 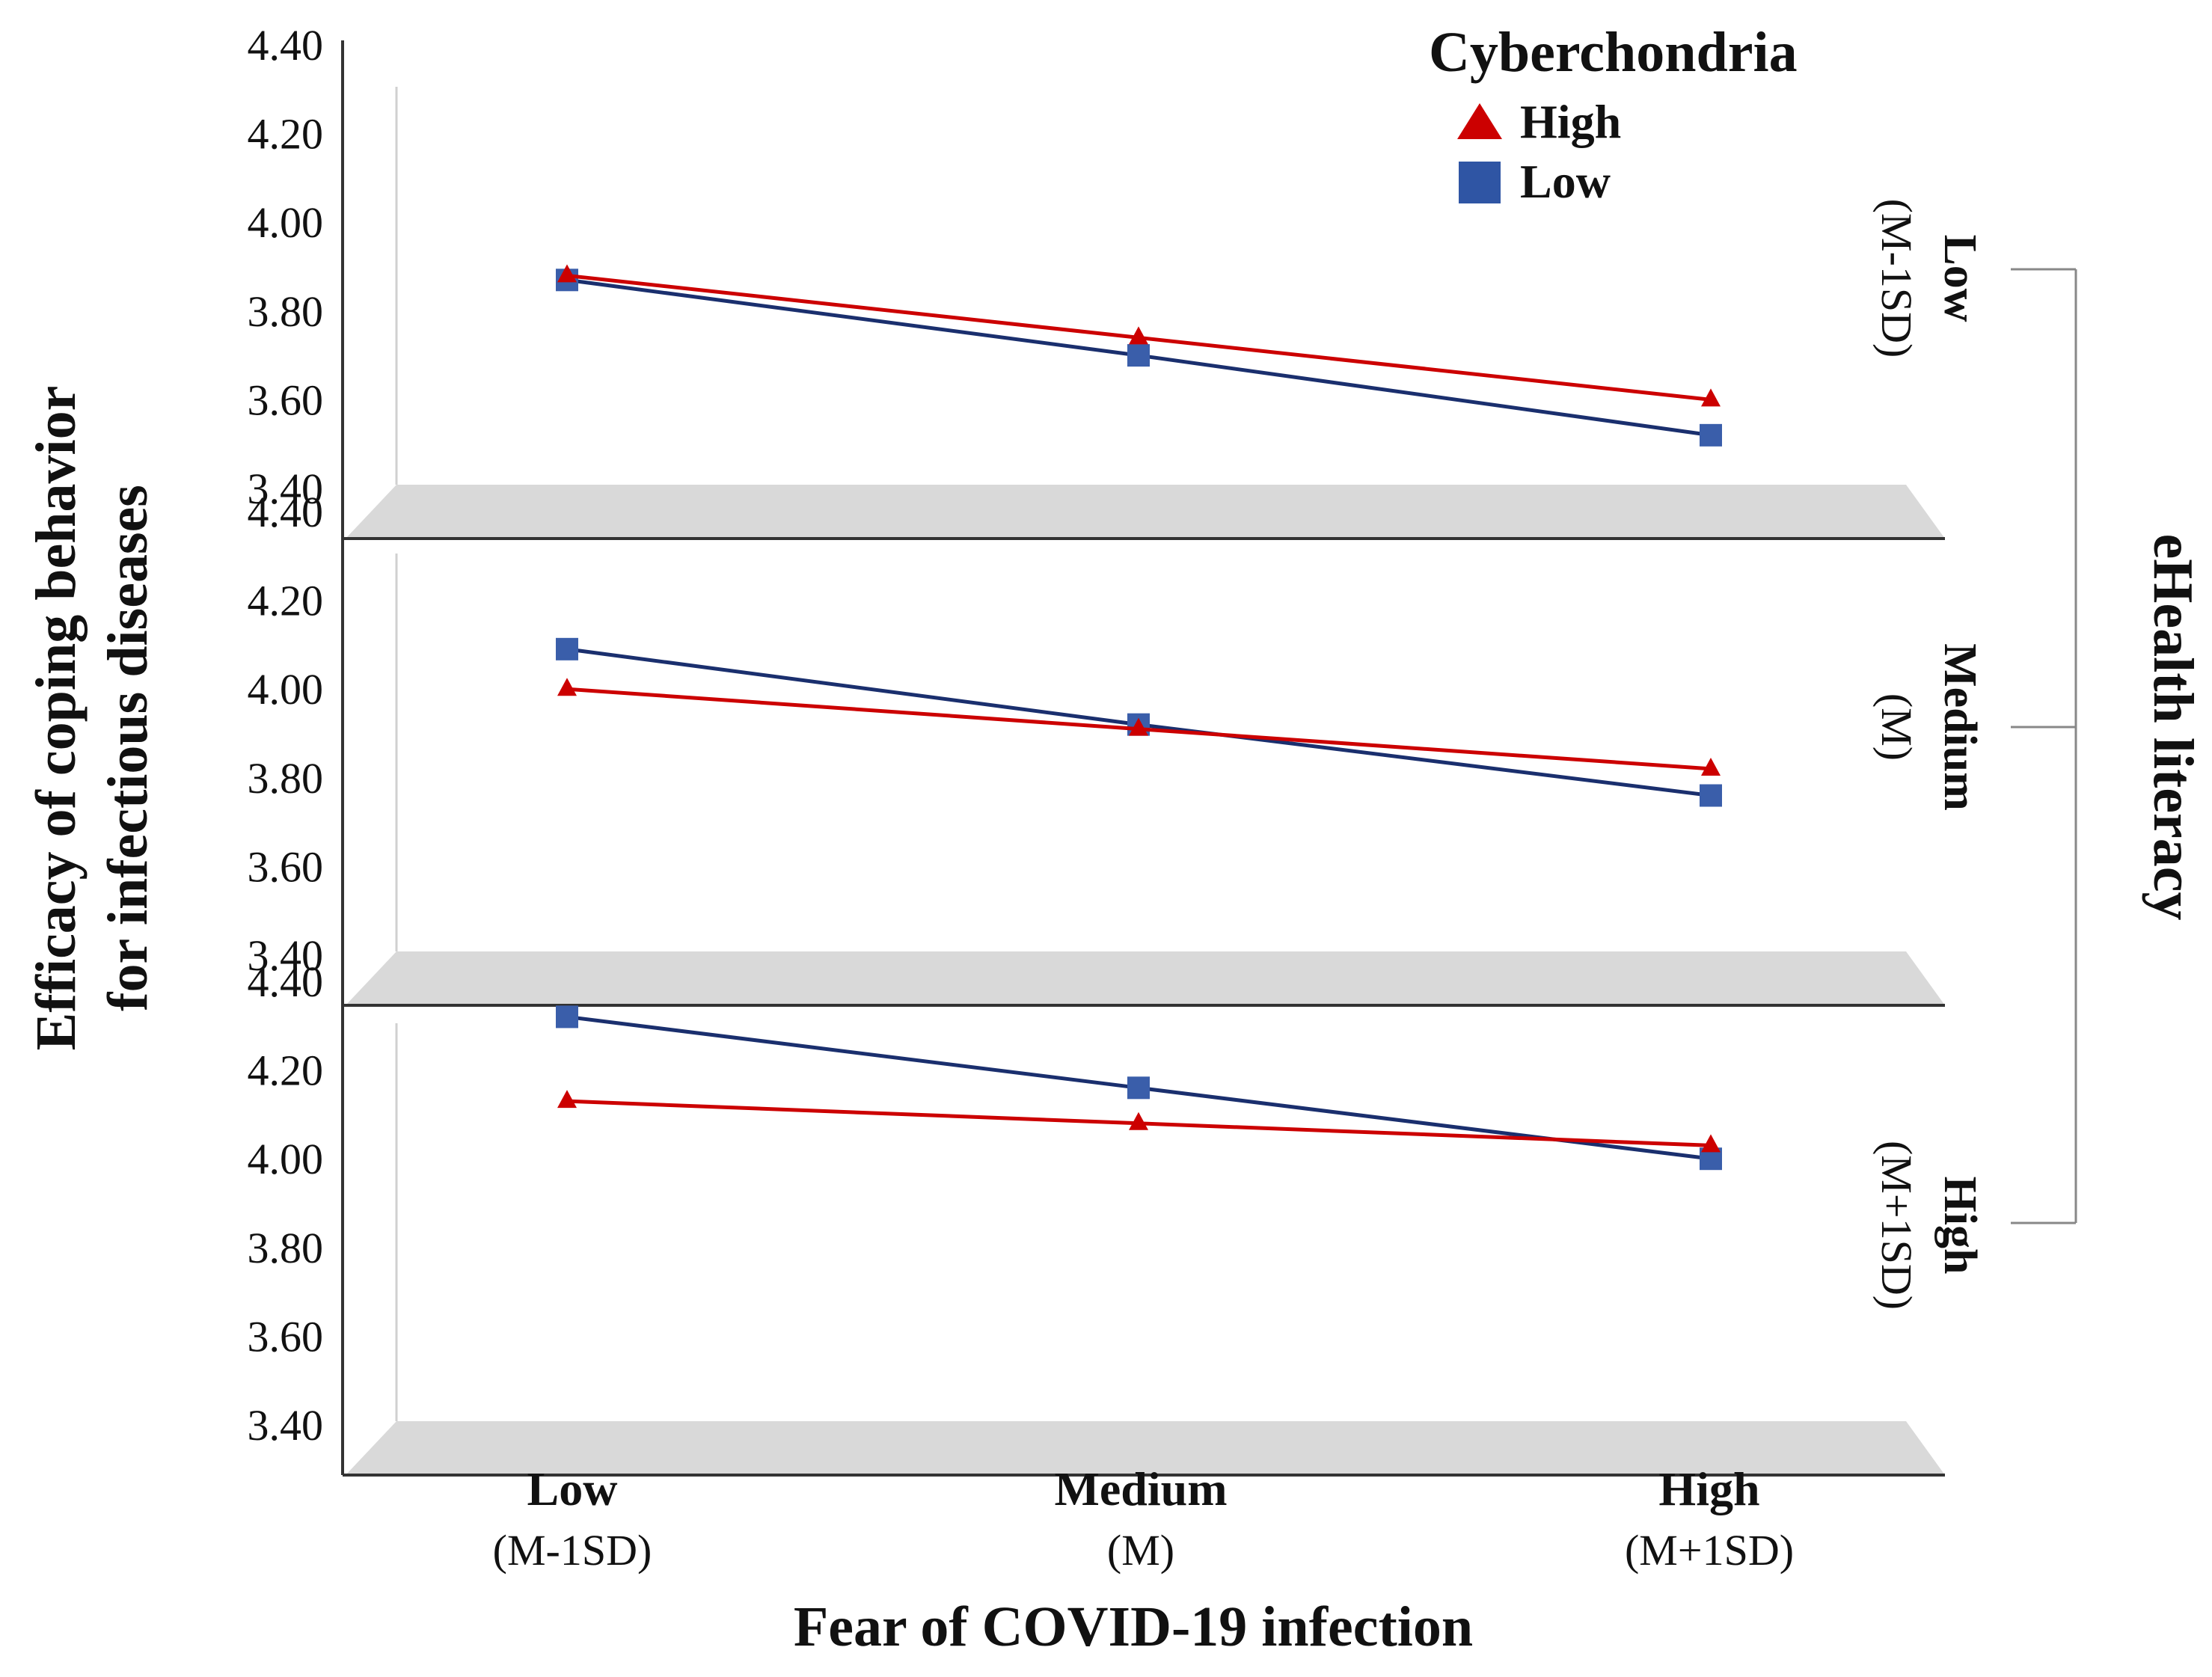 I want to click on panel-label-low: Low, so click(x=1959, y=278).